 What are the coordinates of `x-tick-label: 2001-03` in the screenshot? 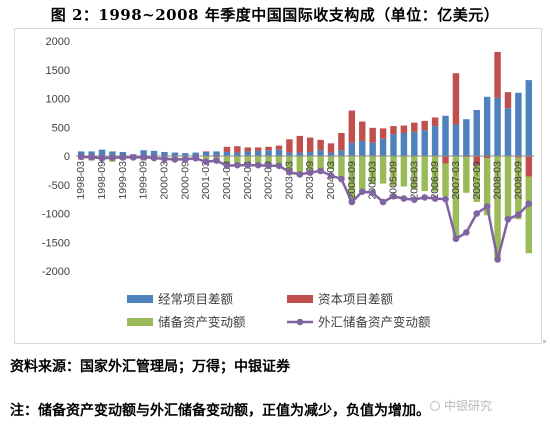 It's located at (206, 180).